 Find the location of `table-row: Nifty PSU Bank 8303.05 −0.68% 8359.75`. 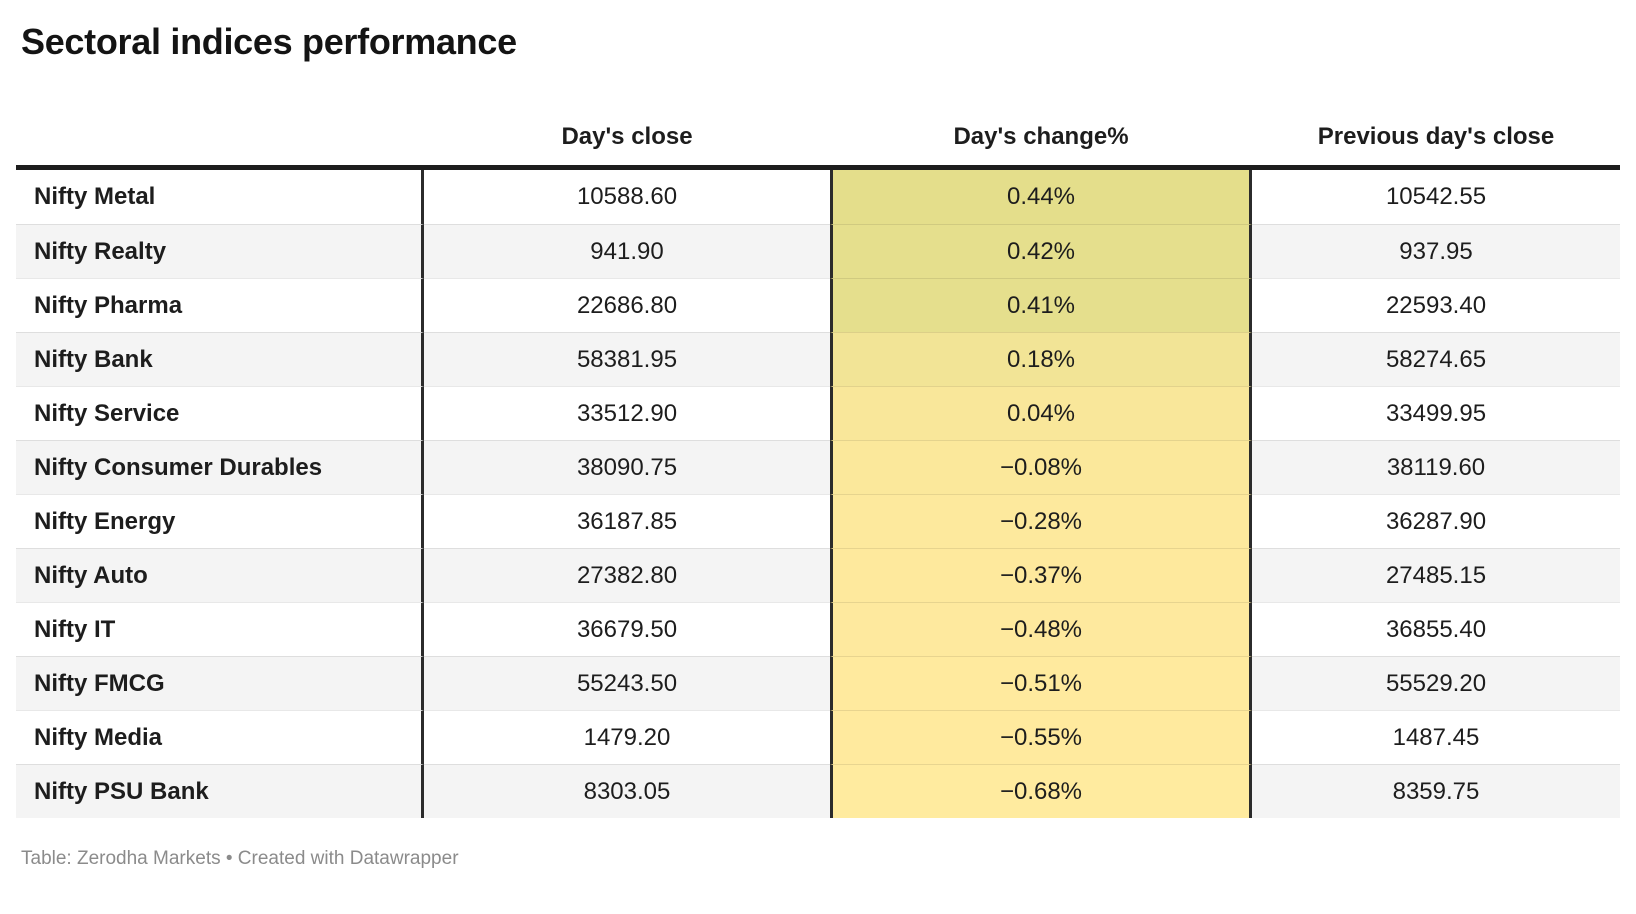

table-row: Nifty PSU Bank 8303.05 −0.68% 8359.75 is located at coordinates (818, 791).